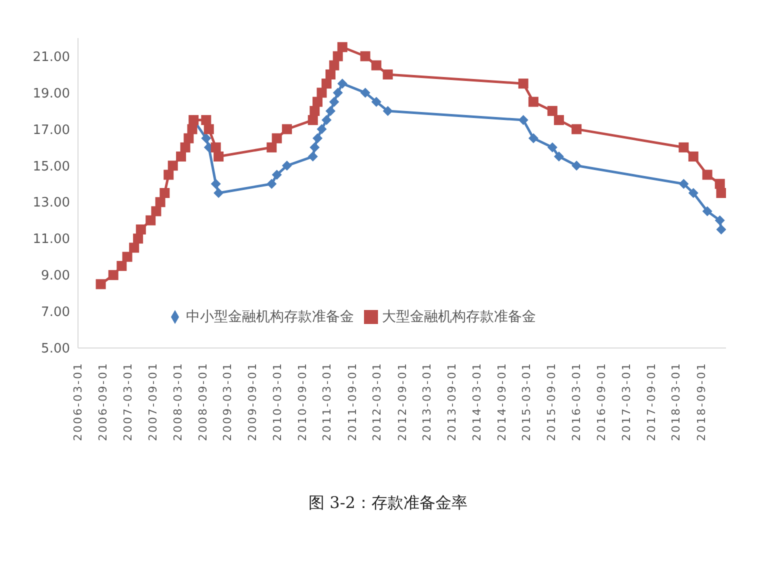 The height and width of the screenshot is (587, 775). I want to click on x-tick-label: 2010-09-01, so click(303, 401).